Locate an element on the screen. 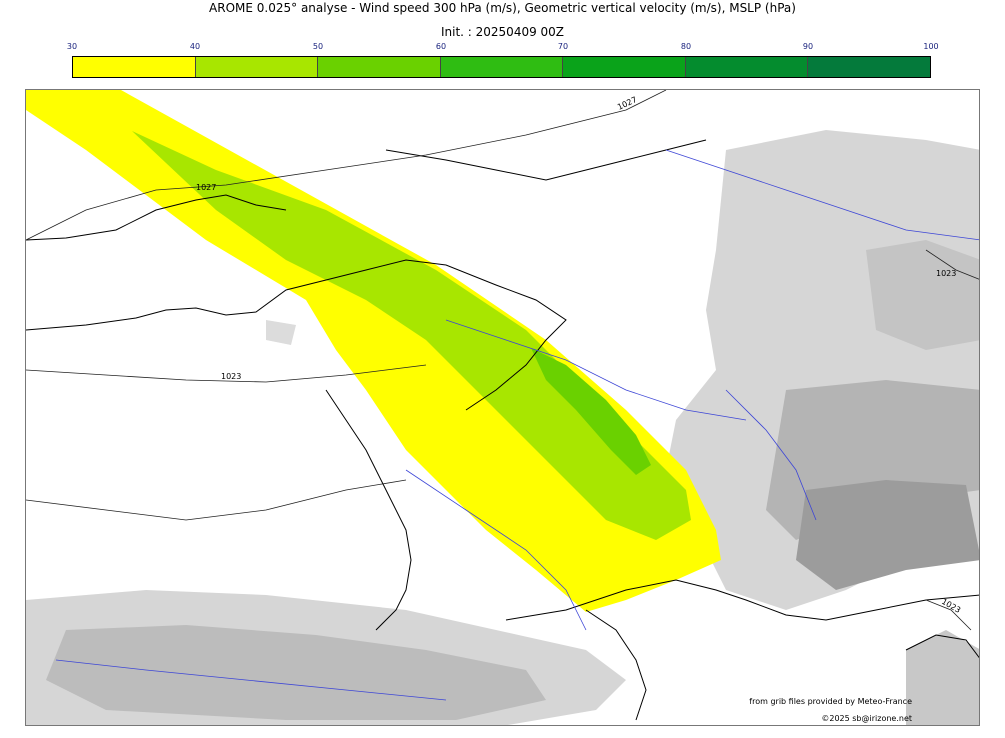  init-time: Init. : 20250409 00Z is located at coordinates (502, 32).